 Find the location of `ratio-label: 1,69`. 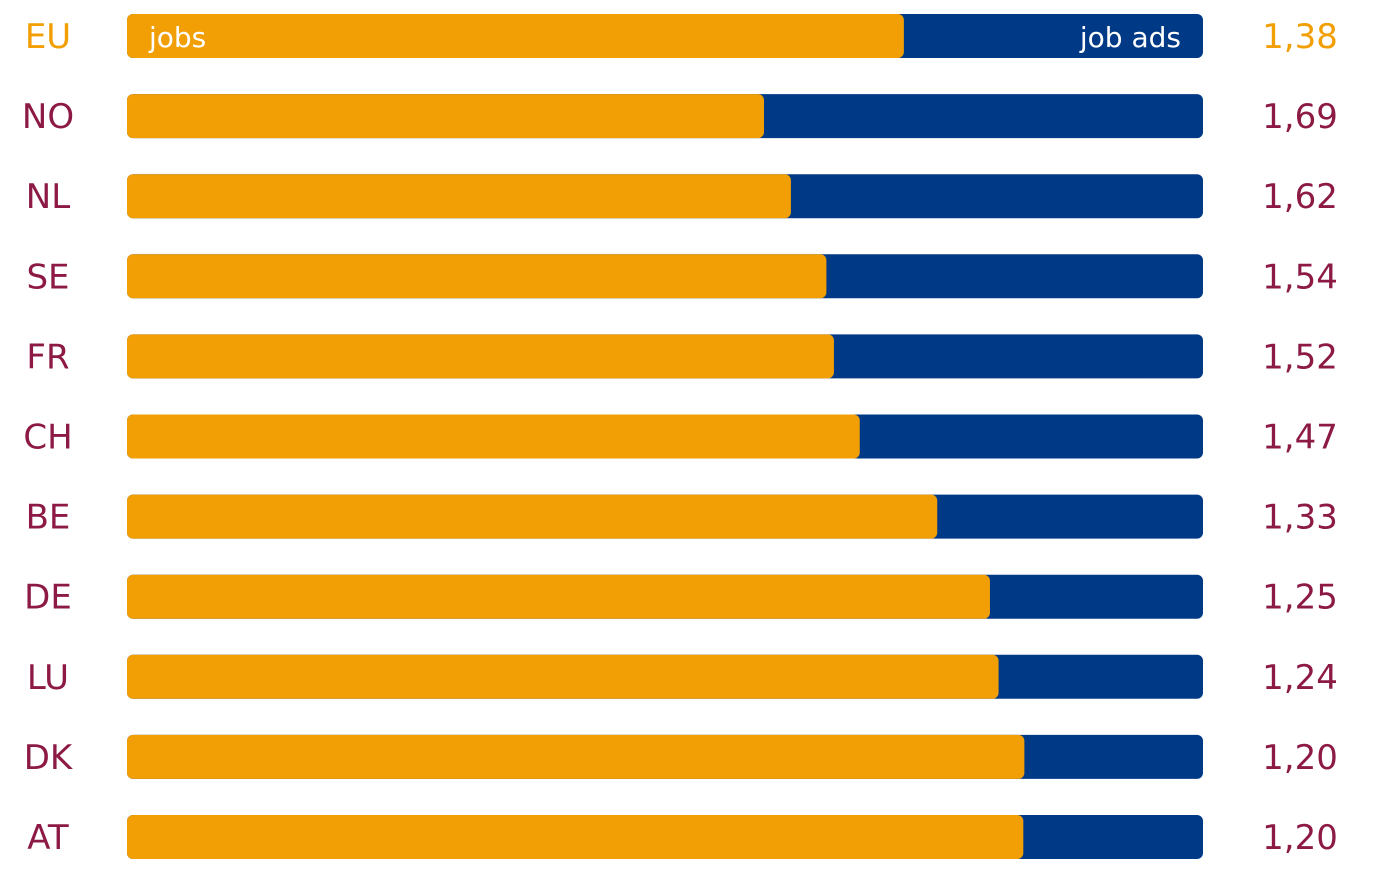

ratio-label: 1,69 is located at coordinates (1300, 117).